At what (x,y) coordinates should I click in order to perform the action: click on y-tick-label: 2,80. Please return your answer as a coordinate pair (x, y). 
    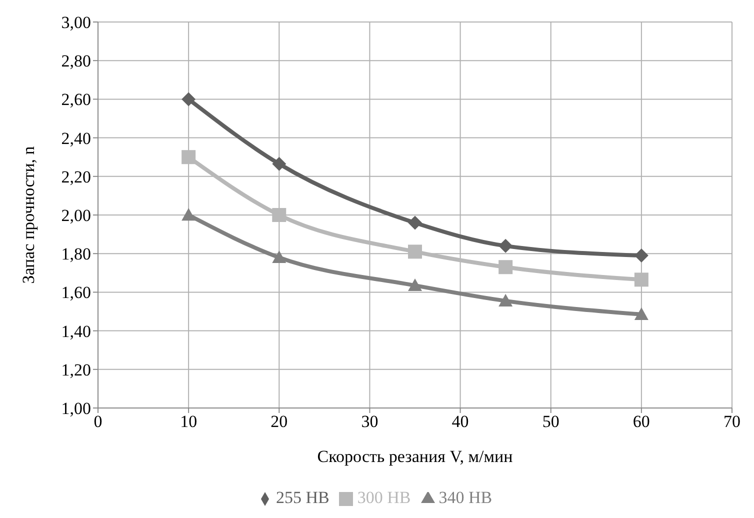
    Looking at the image, I should click on (76, 61).